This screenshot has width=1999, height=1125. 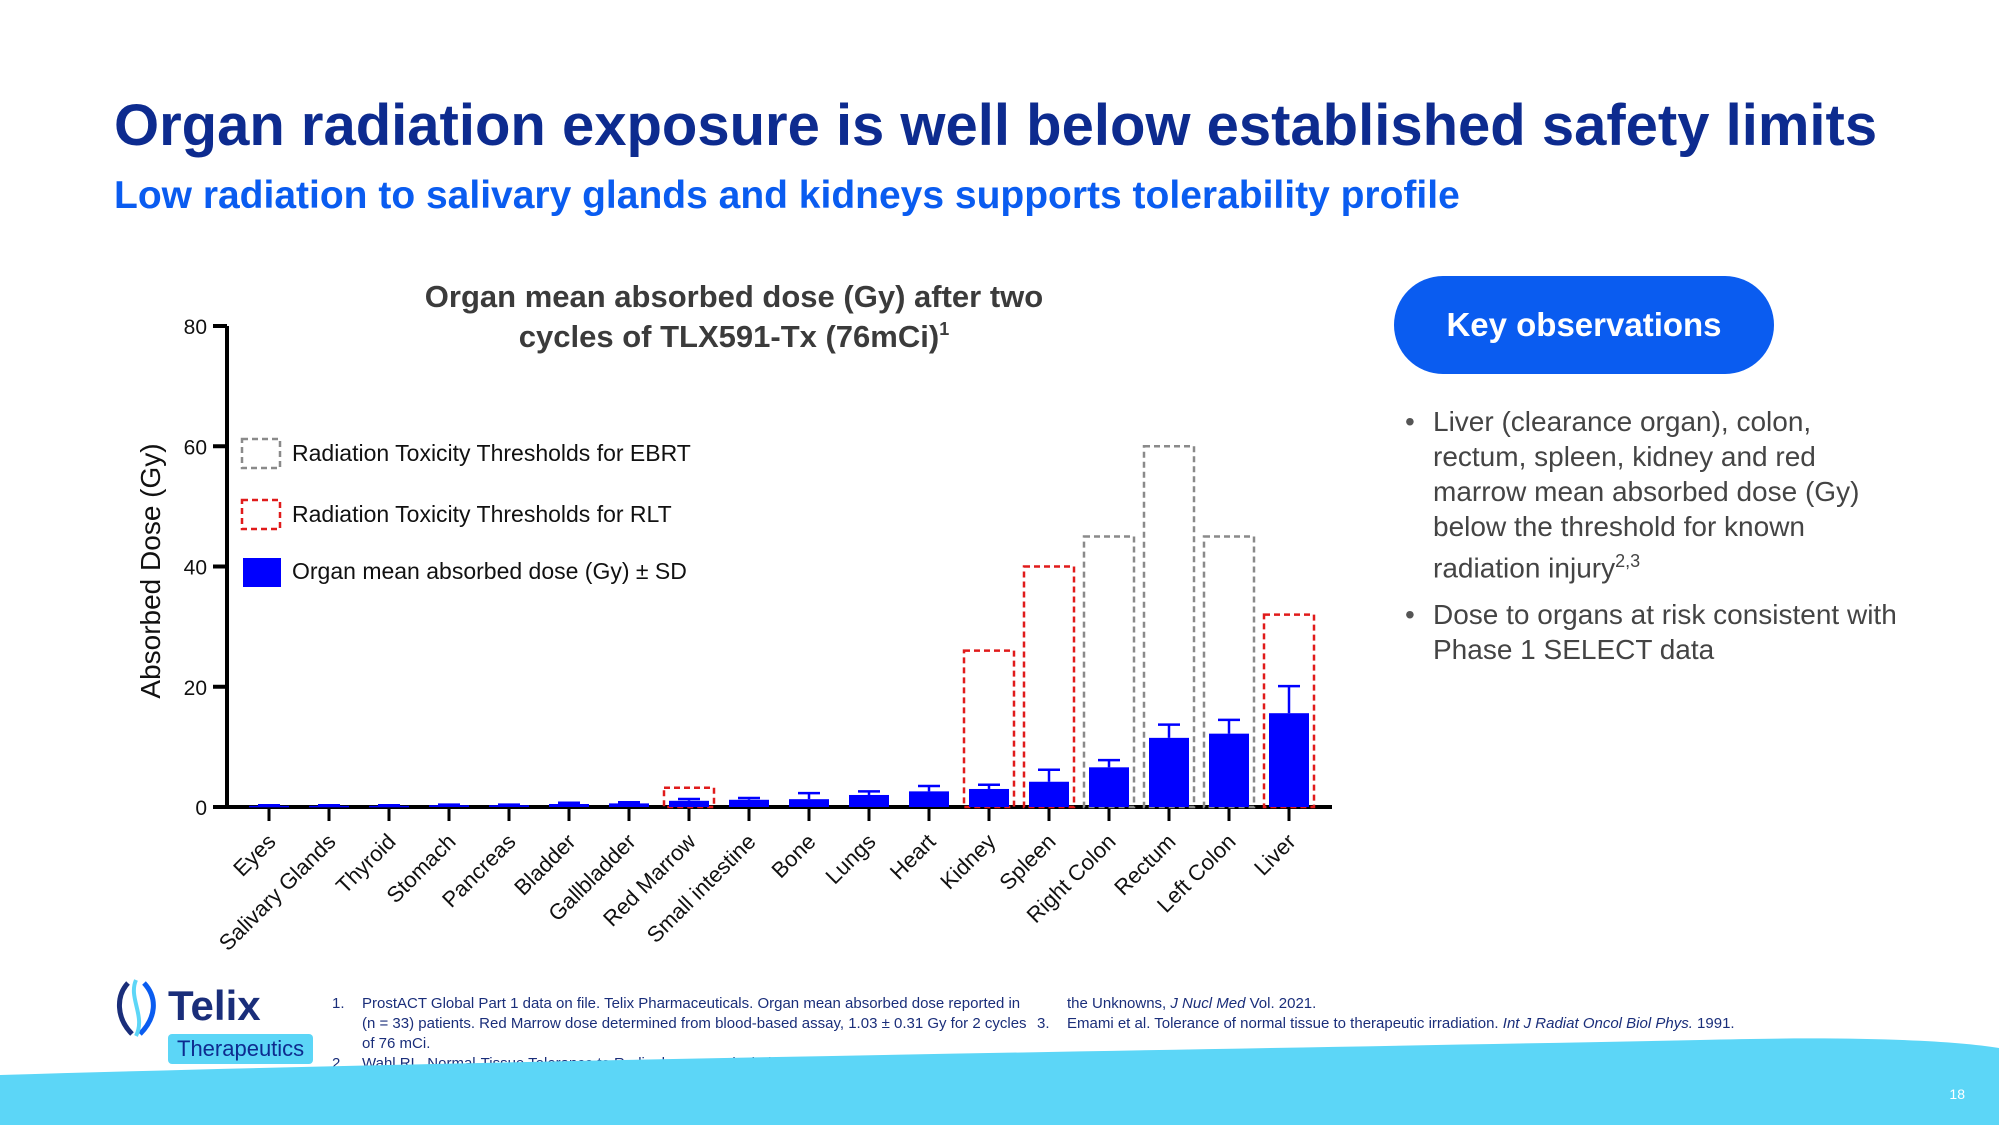 What do you see at coordinates (1713, 1023) in the screenshot?
I see `footnote-text: 1991.` at bounding box center [1713, 1023].